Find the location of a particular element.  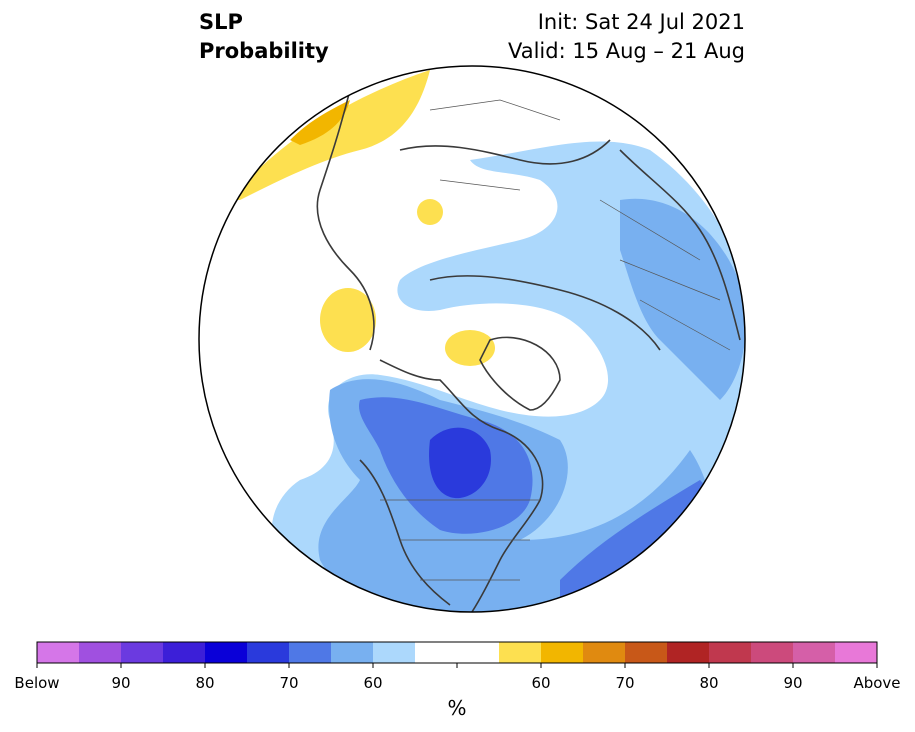

region-below-60-eurasia is located at coordinates (682, 299).